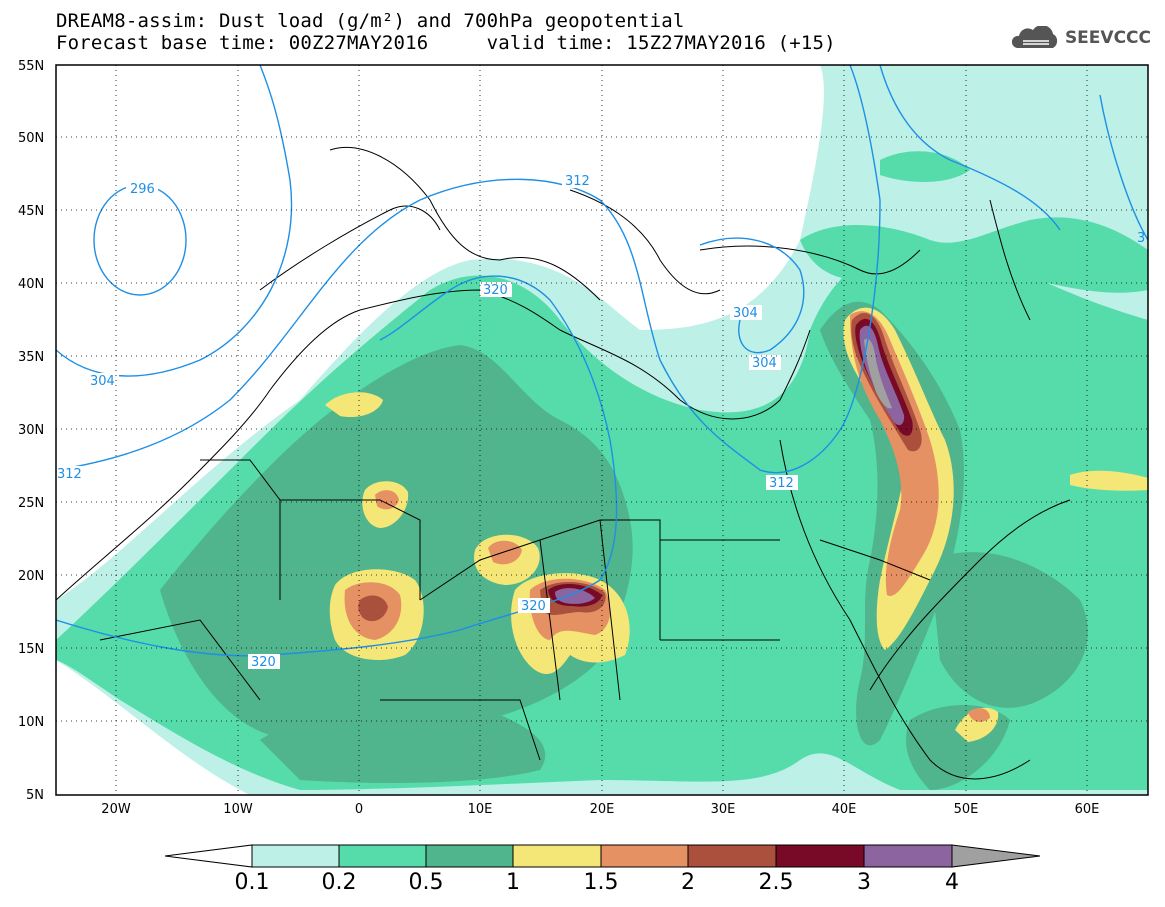  I want to click on lat-label: 30N, so click(31, 430).